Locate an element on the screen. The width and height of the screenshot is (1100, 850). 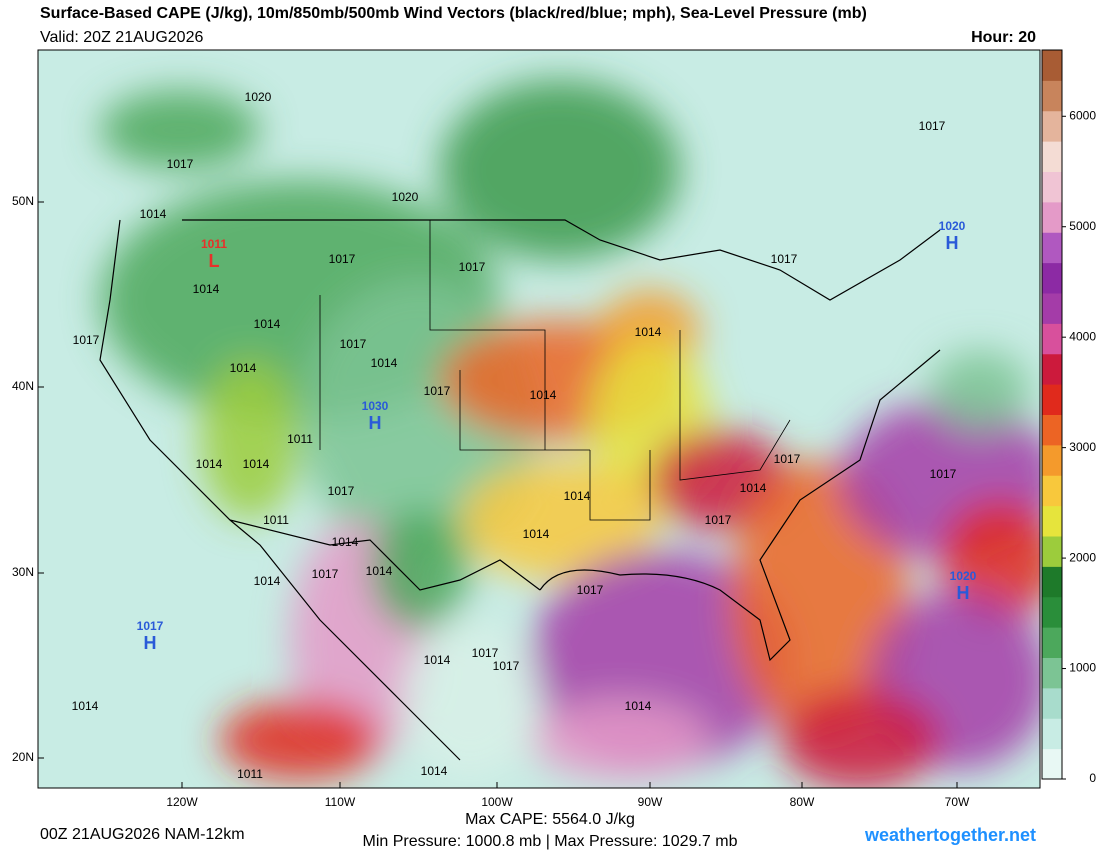
site-credit: weathertogether.net is located at coordinates (950, 835).